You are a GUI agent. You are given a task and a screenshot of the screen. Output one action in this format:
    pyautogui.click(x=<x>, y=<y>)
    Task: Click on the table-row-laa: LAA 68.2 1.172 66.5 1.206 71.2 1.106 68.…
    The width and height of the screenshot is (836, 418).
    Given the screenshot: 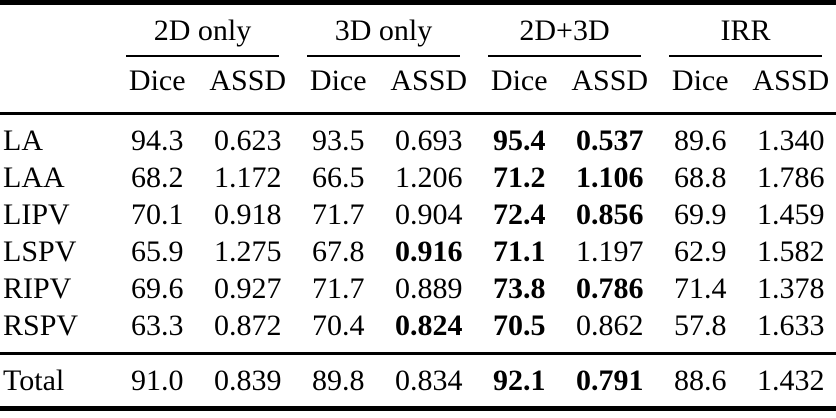 What is the action you would take?
    pyautogui.click(x=418, y=177)
    